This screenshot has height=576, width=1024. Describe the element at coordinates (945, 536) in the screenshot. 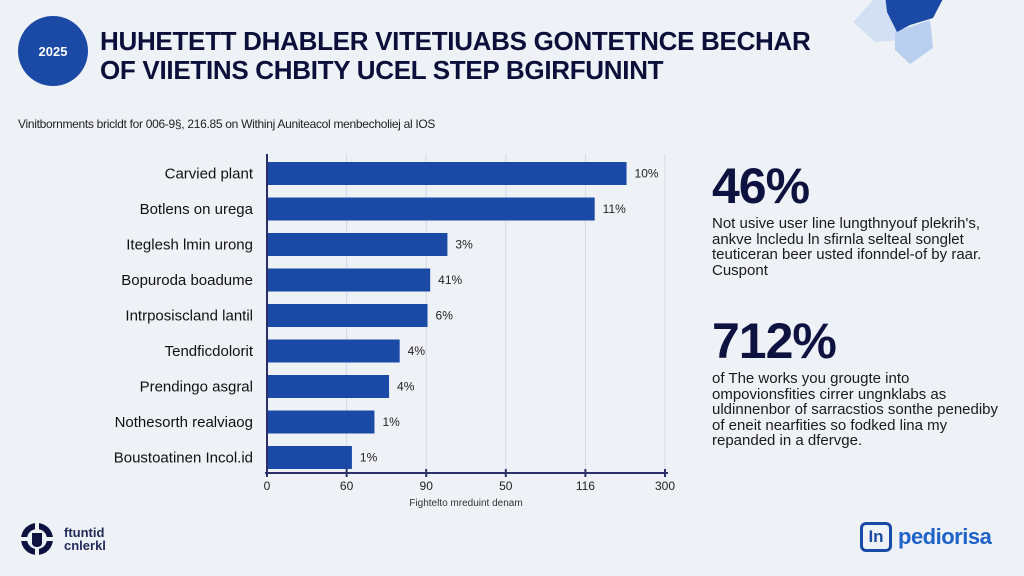

I see `brand-name-right: pediorisa` at that location.